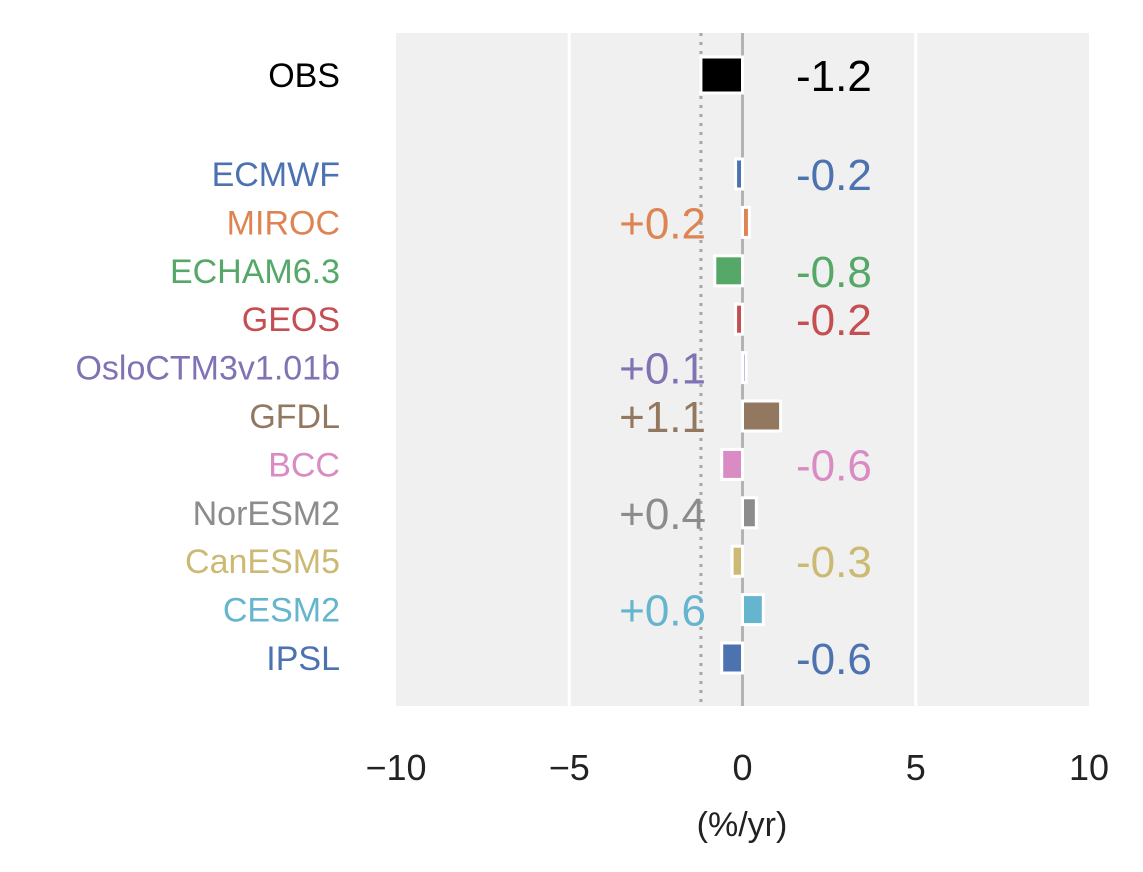 Image resolution: width=1143 pixels, height=872 pixels. What do you see at coordinates (662, 514) in the screenshot?
I see `value-label: +0.4` at bounding box center [662, 514].